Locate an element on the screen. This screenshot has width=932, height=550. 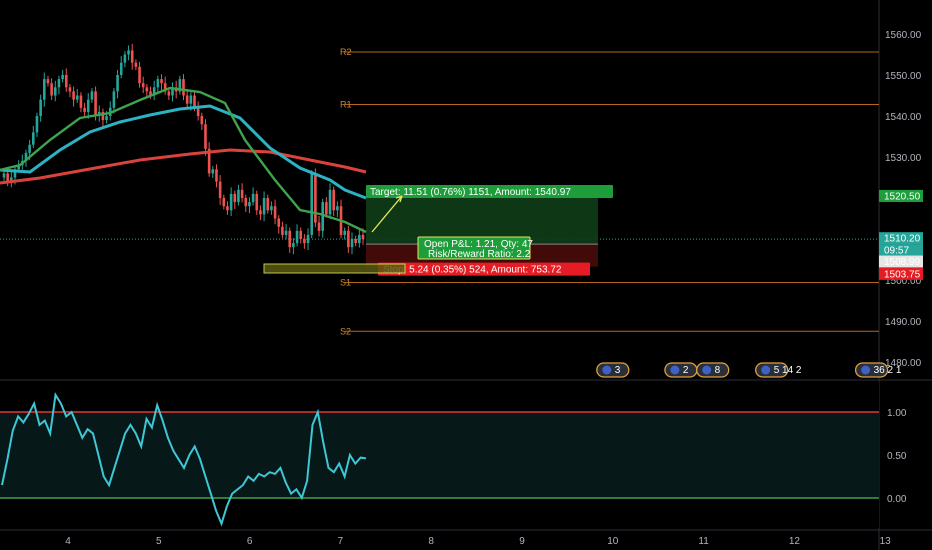
open-pnl-label: Open P&L: 1.21, Qty: 47 is located at coordinates (478, 244).